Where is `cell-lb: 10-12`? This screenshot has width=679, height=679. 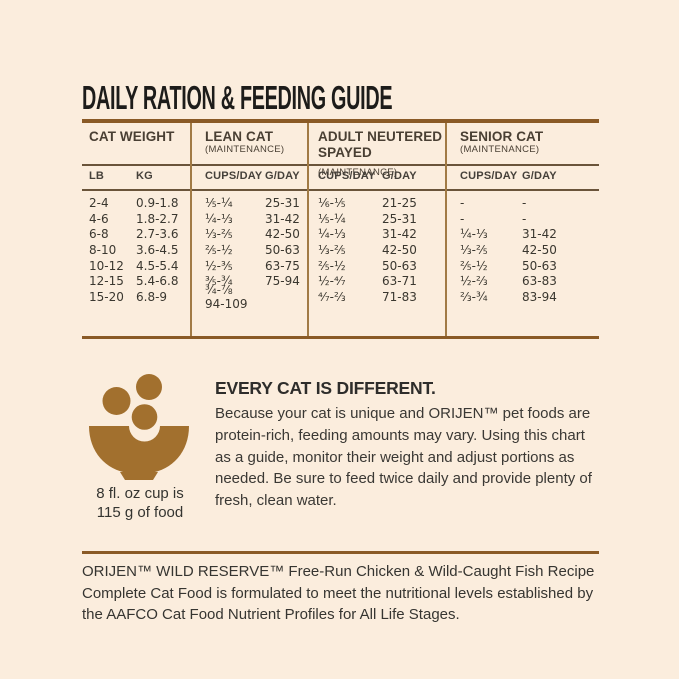 cell-lb: 10-12 is located at coordinates (106, 265).